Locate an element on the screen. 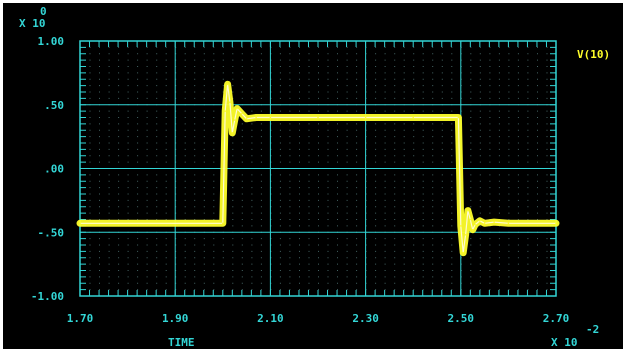 The width and height of the screenshot is (626, 352). x-multiplier-base: X 10 is located at coordinates (564, 342).